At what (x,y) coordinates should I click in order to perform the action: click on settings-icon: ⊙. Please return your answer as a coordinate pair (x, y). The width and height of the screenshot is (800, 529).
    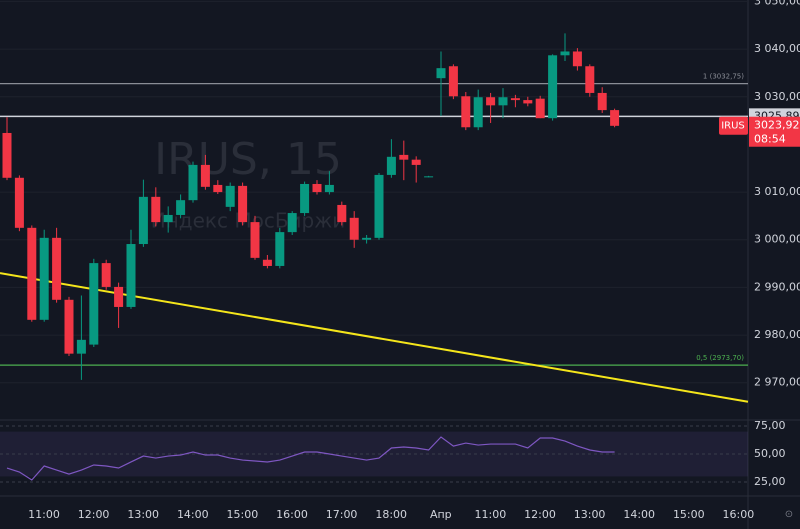
    Looking at the image, I should click on (789, 514).